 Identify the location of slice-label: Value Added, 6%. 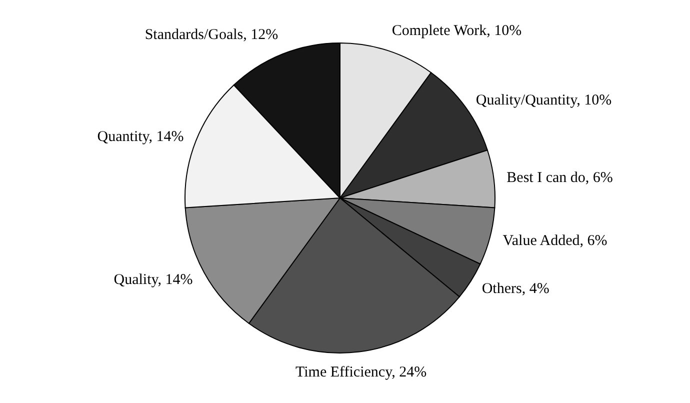
(555, 240).